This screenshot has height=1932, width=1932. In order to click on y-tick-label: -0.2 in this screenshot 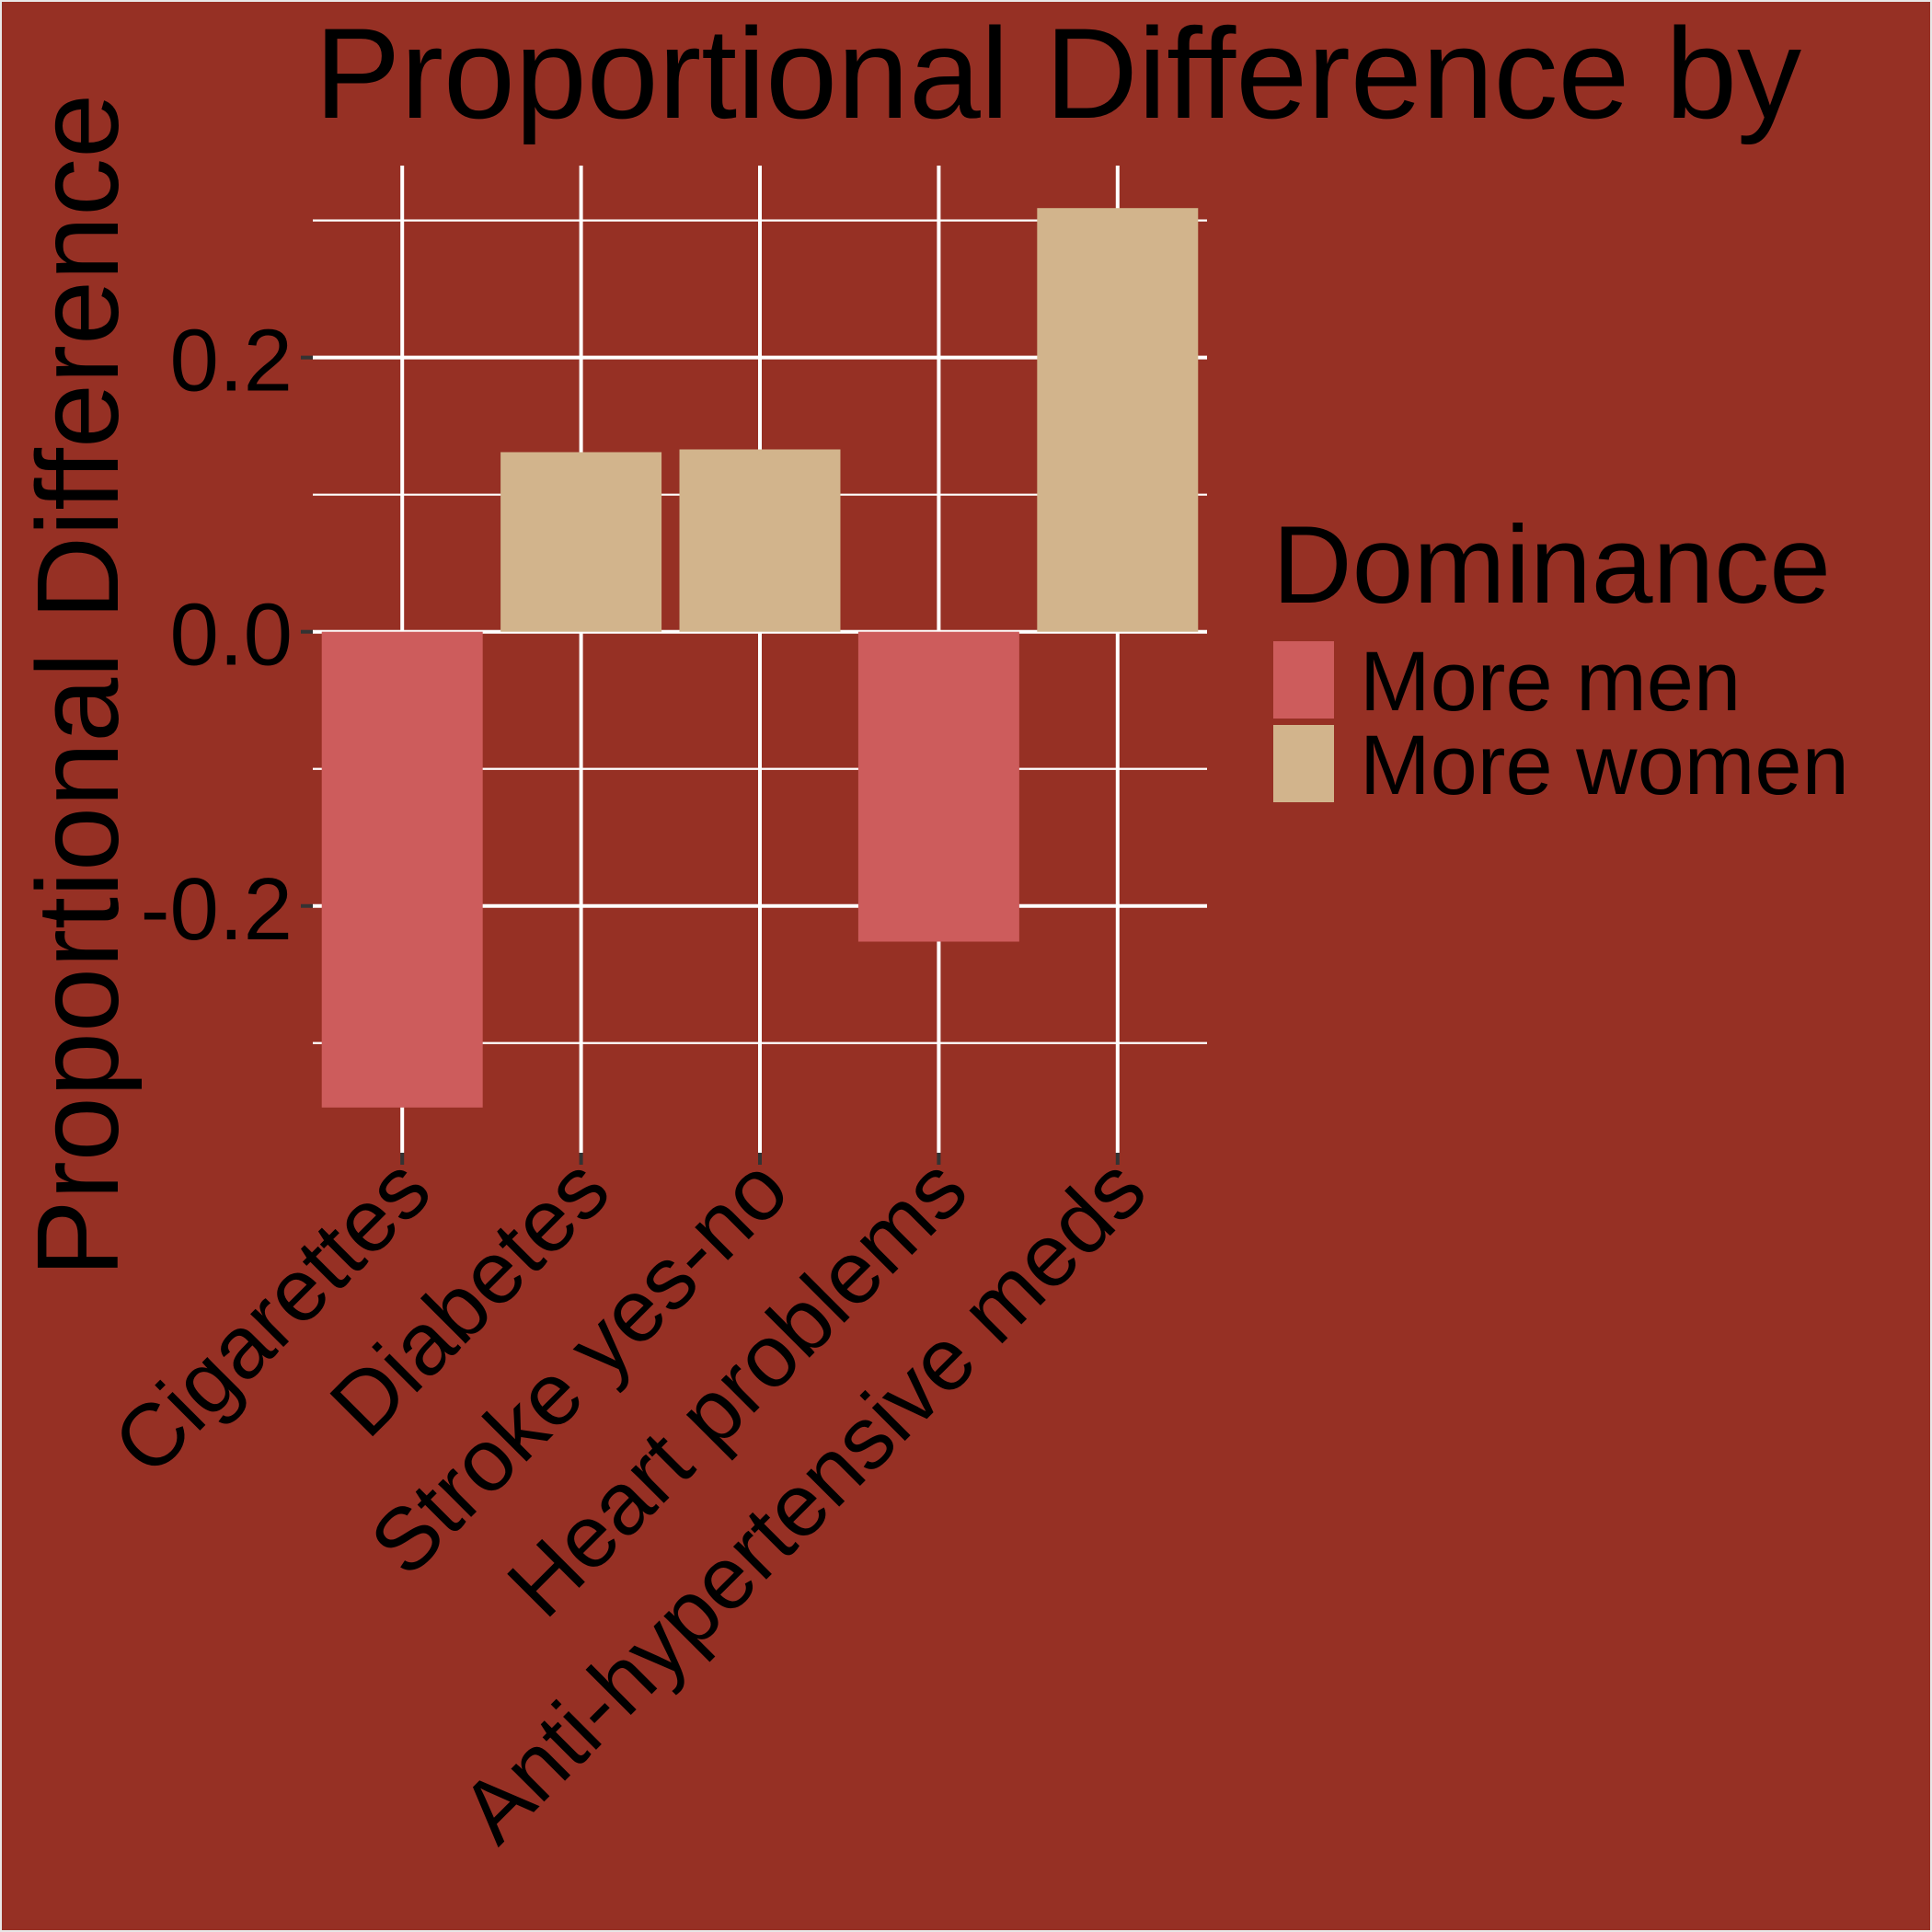, I will do `click(217, 909)`.